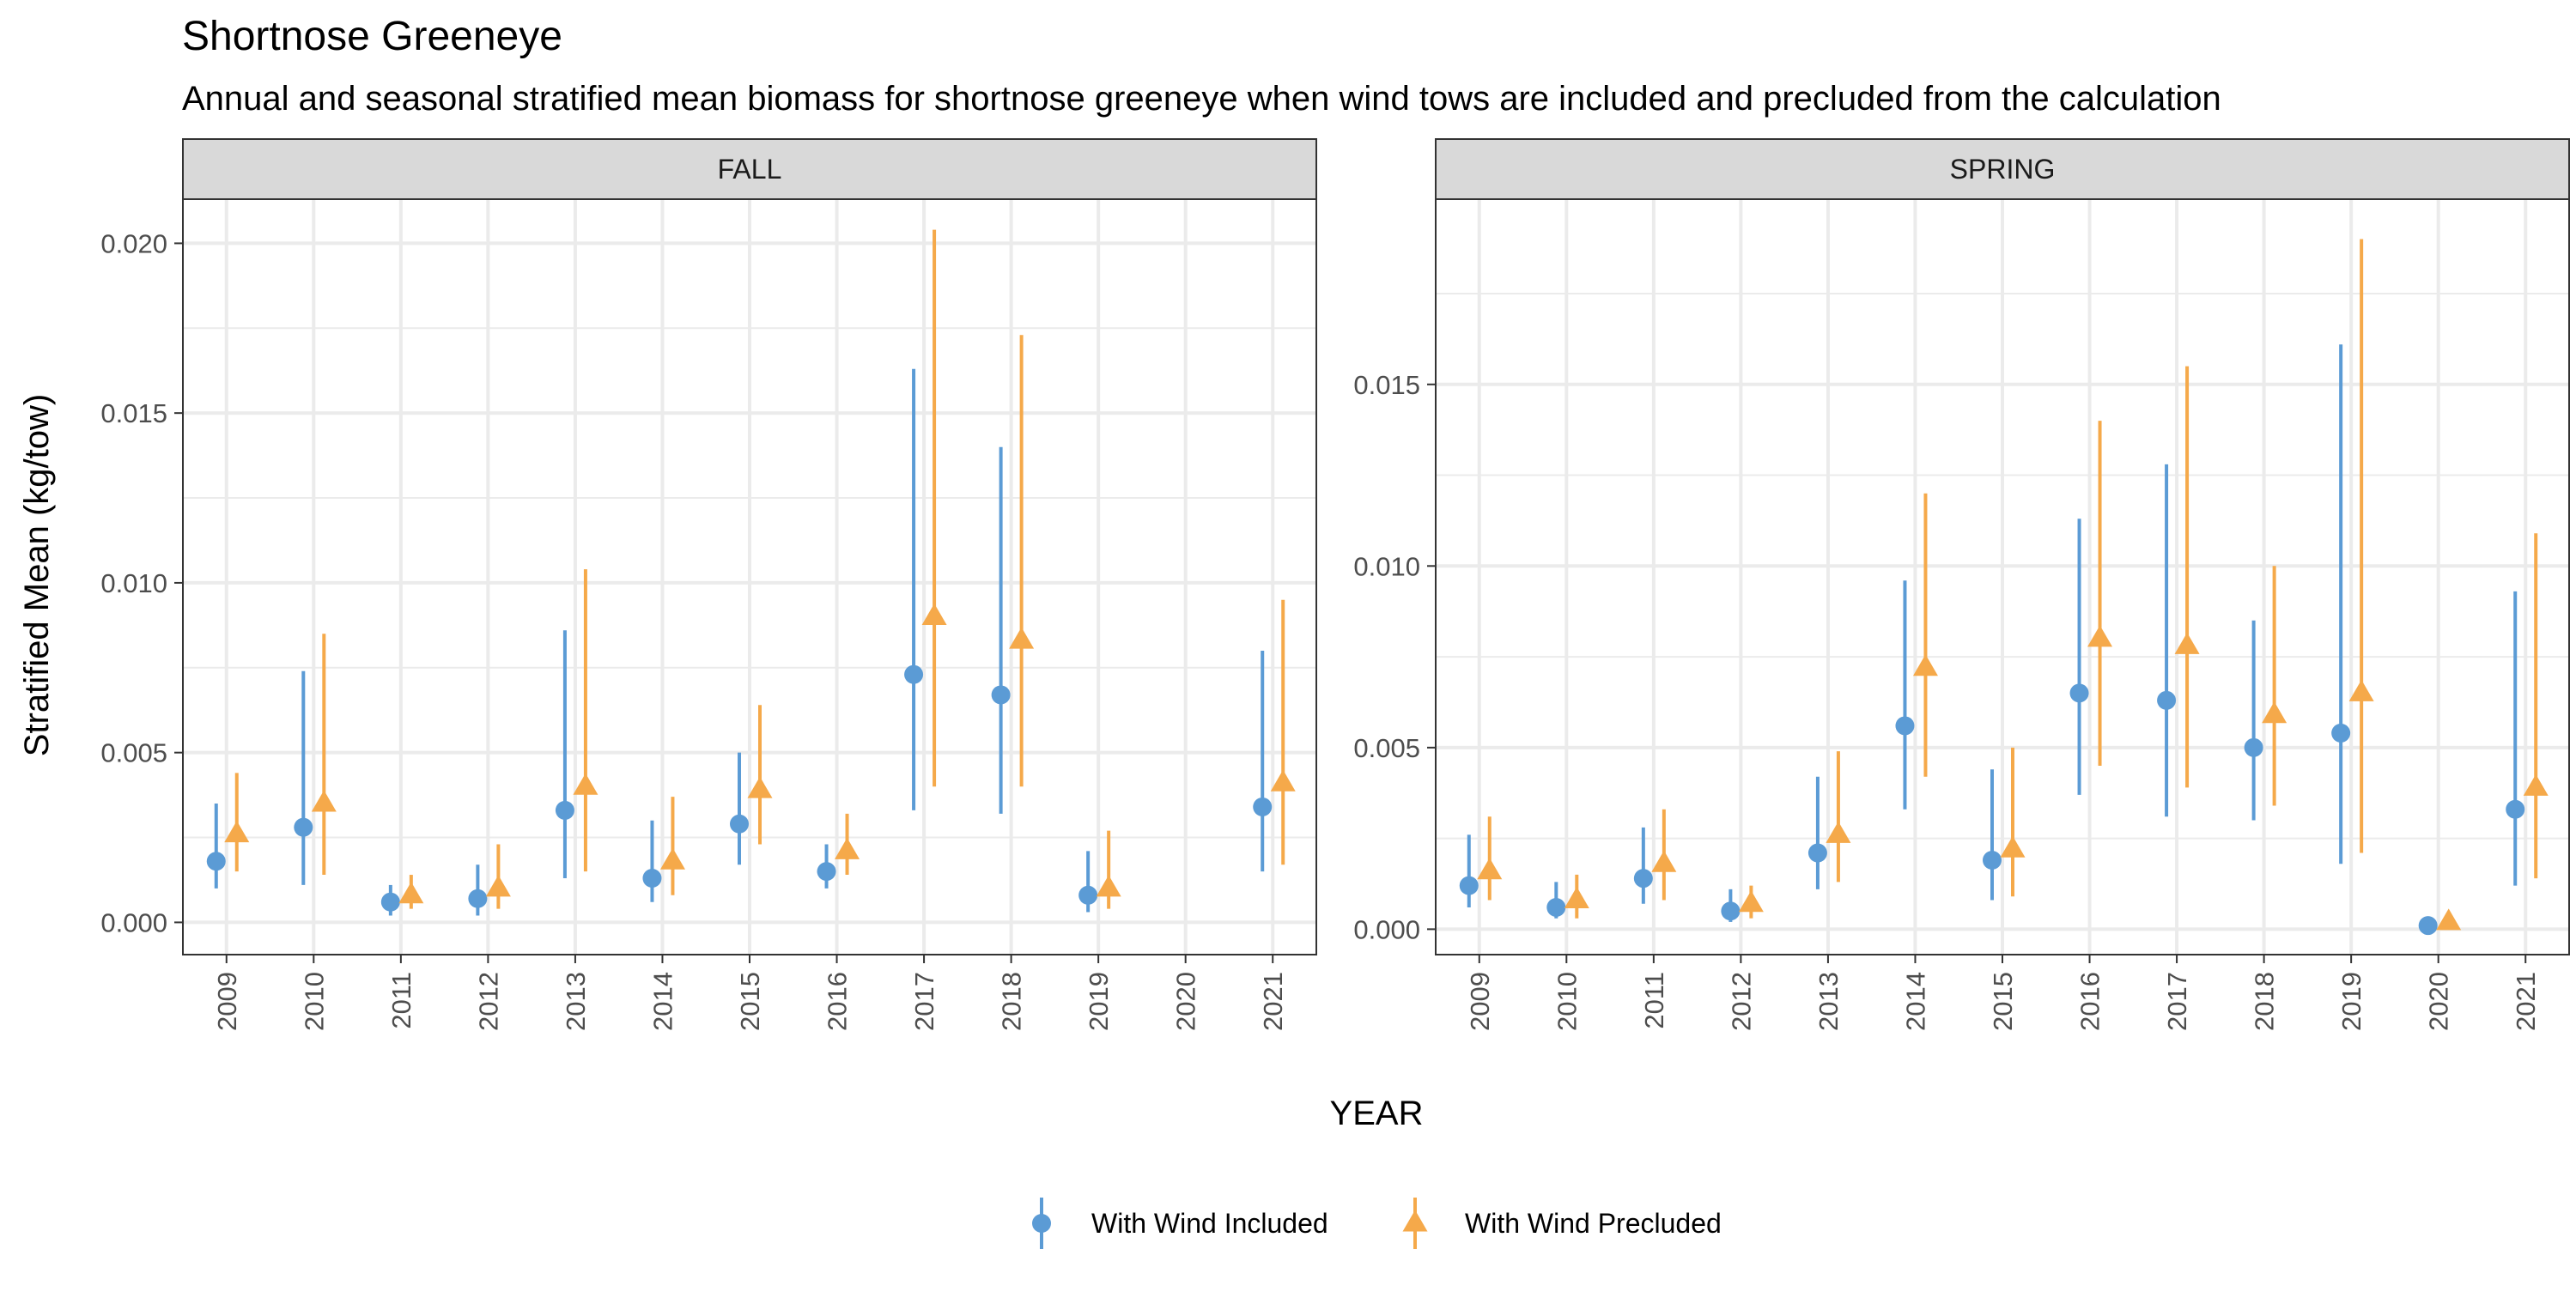 The image size is (2576, 1292). What do you see at coordinates (1415, 1221) in the screenshot?
I see `legend-key-triangle` at bounding box center [1415, 1221].